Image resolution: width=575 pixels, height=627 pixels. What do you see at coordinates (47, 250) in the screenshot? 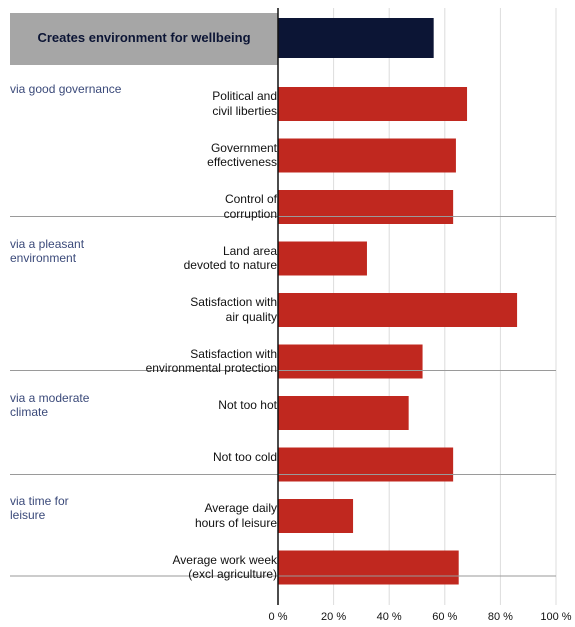
I see `group-label: via a pleasant environment` at bounding box center [47, 250].